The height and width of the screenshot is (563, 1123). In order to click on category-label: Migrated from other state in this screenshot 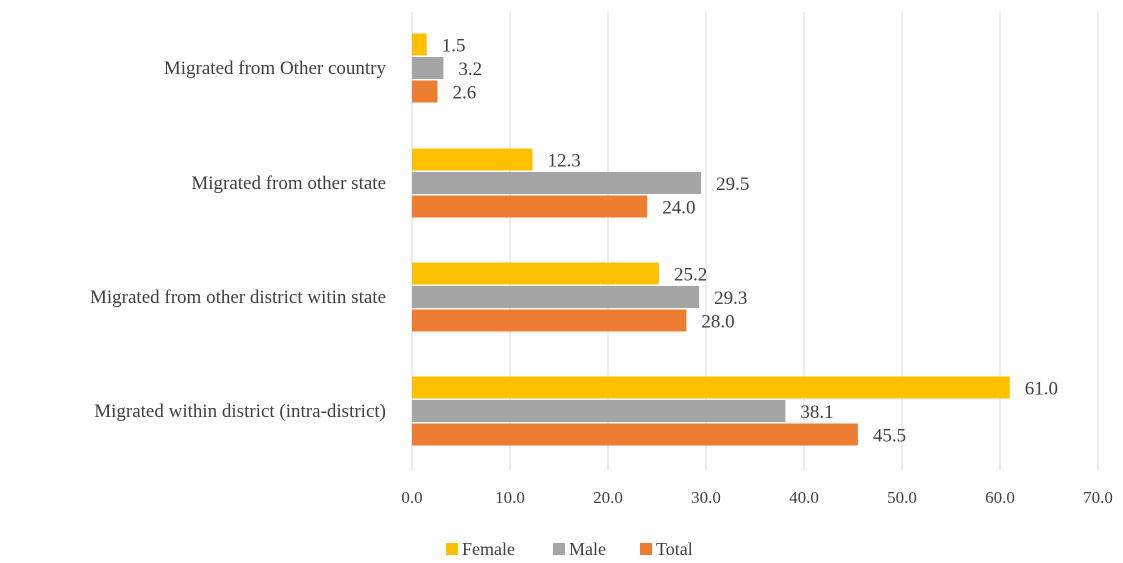, I will do `click(288, 183)`.